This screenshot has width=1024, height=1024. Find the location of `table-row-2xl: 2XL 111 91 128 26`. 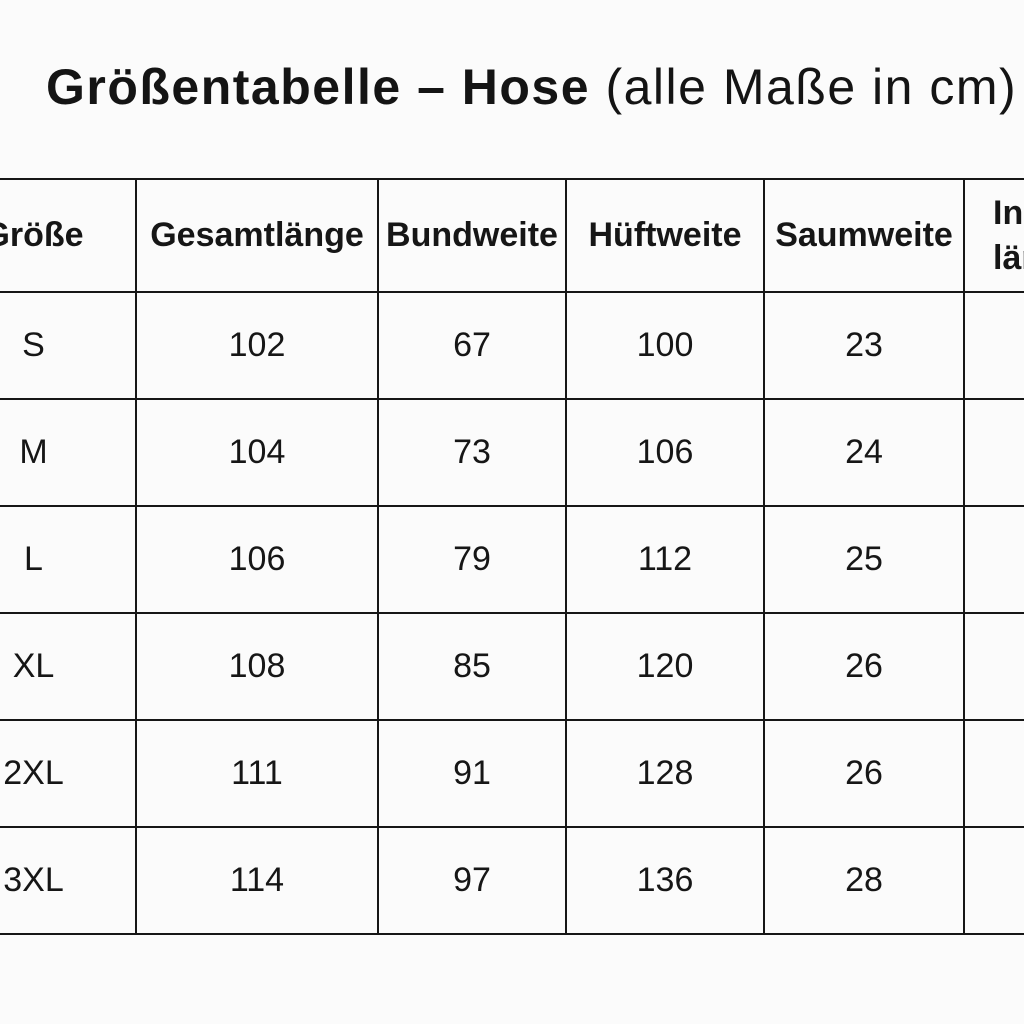

table-row-2xl: 2XL 111 91 128 26 is located at coordinates (512, 773).